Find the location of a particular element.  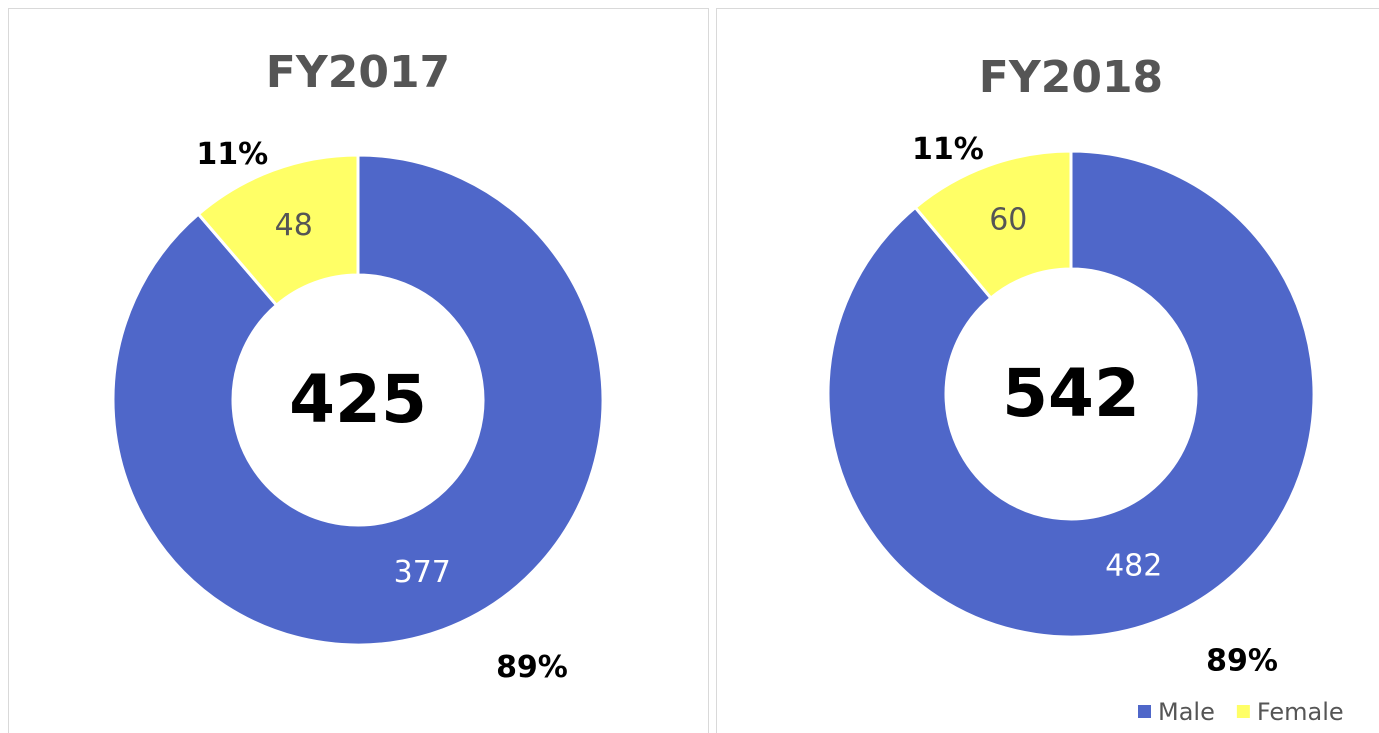

legend-label: Female is located at coordinates (1300, 712).